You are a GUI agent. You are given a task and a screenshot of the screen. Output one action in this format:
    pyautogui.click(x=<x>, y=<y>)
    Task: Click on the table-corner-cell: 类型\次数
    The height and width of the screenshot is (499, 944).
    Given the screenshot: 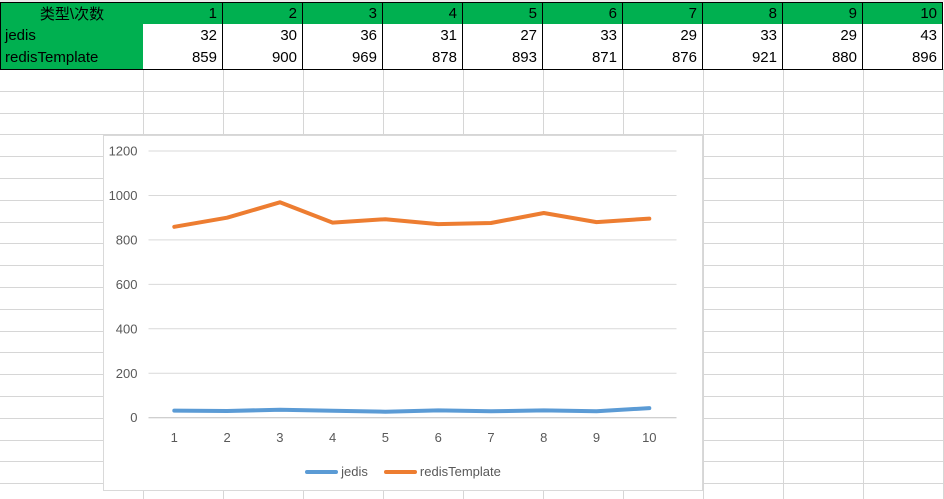 What is the action you would take?
    pyautogui.click(x=72, y=13)
    